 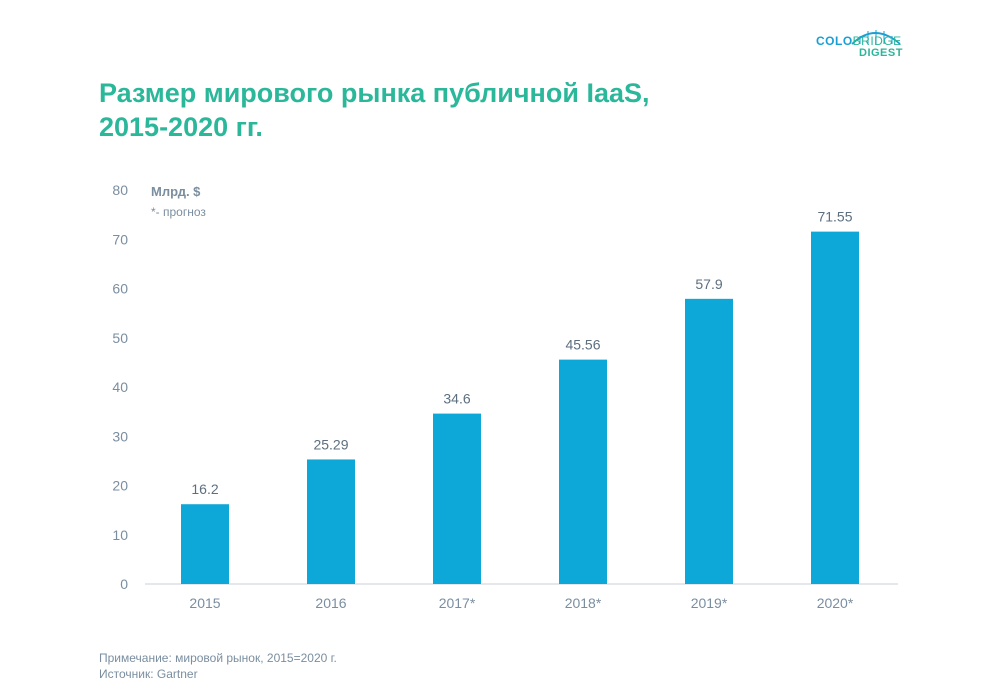 I want to click on logo-wordmark: COLOBRIDGE, so click(x=859, y=41).